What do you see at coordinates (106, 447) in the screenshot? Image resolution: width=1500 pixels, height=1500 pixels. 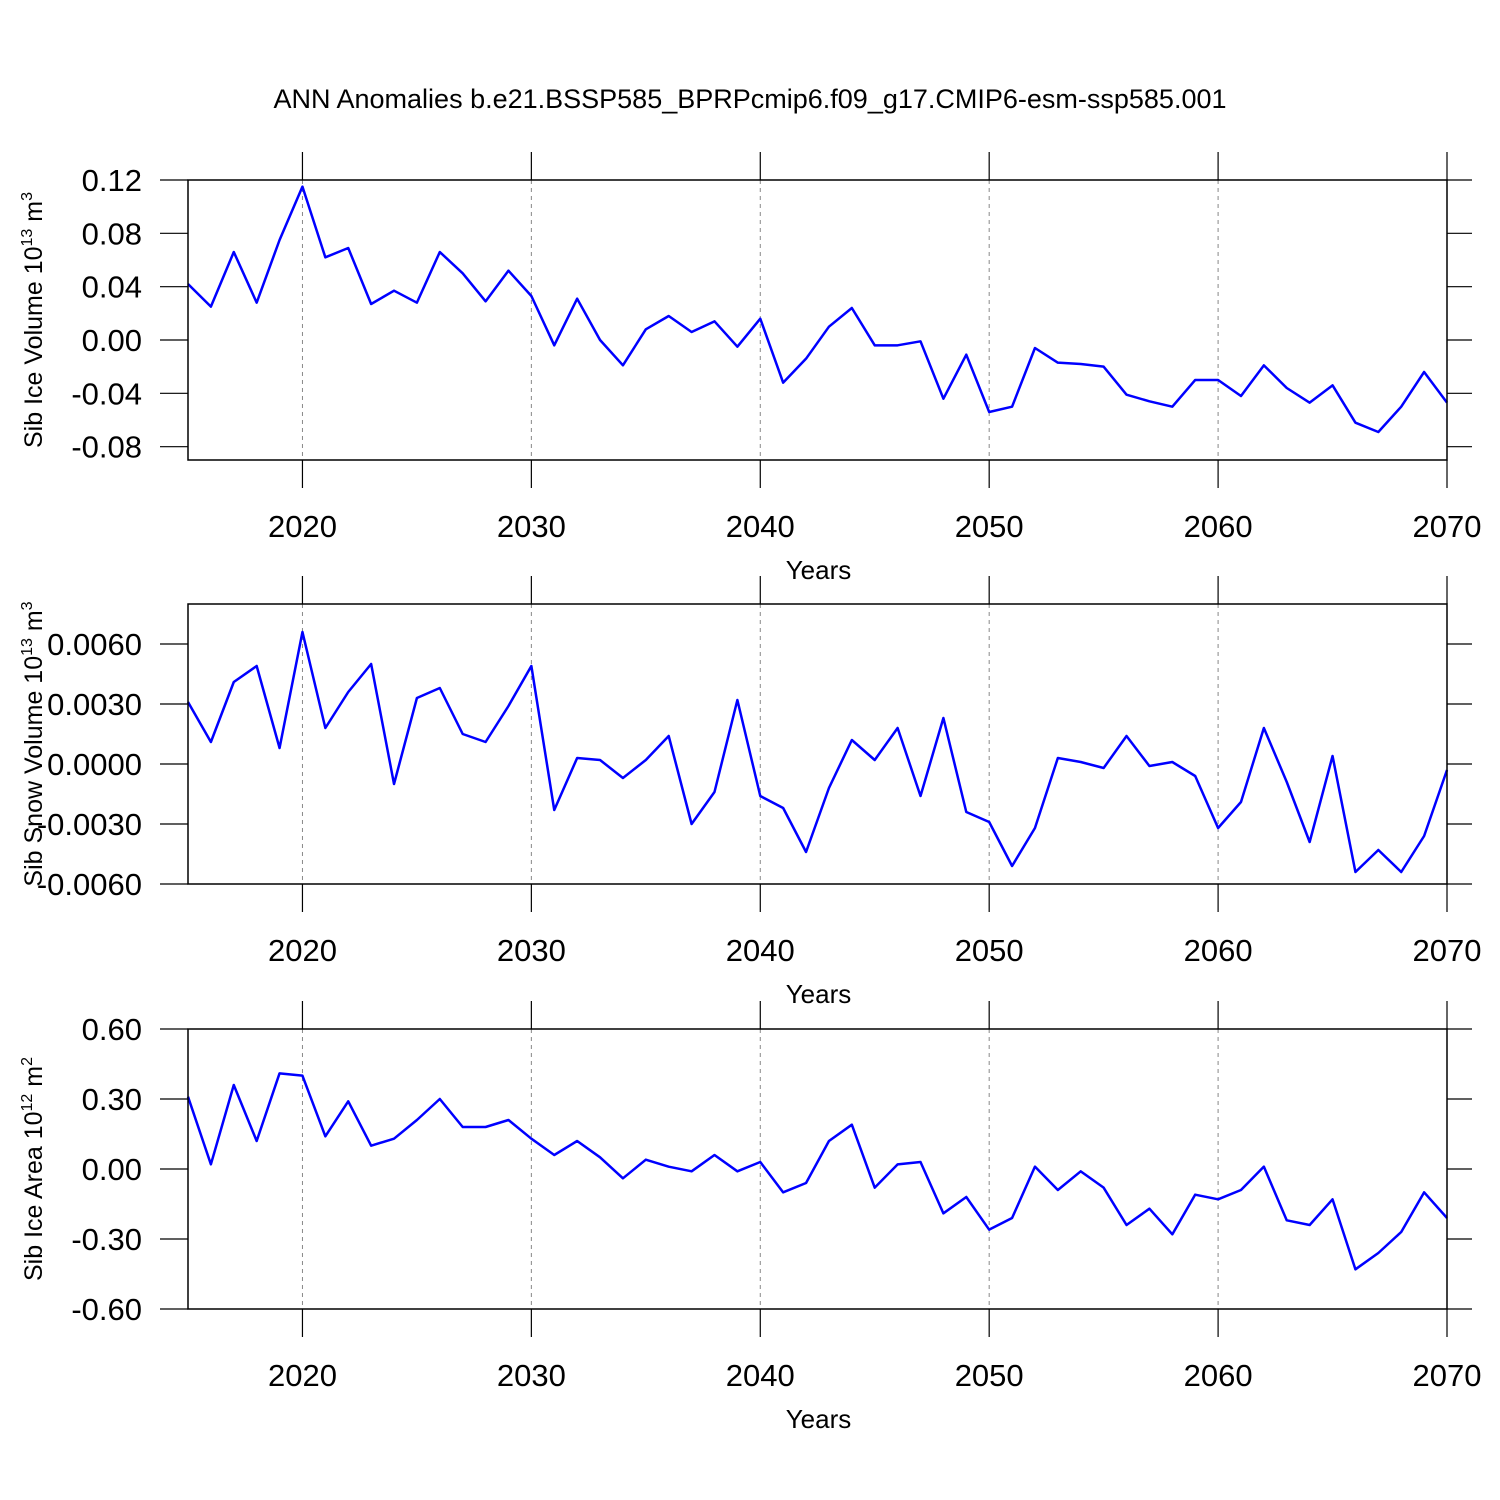 I see `y-tick-label: -0.08` at bounding box center [106, 447].